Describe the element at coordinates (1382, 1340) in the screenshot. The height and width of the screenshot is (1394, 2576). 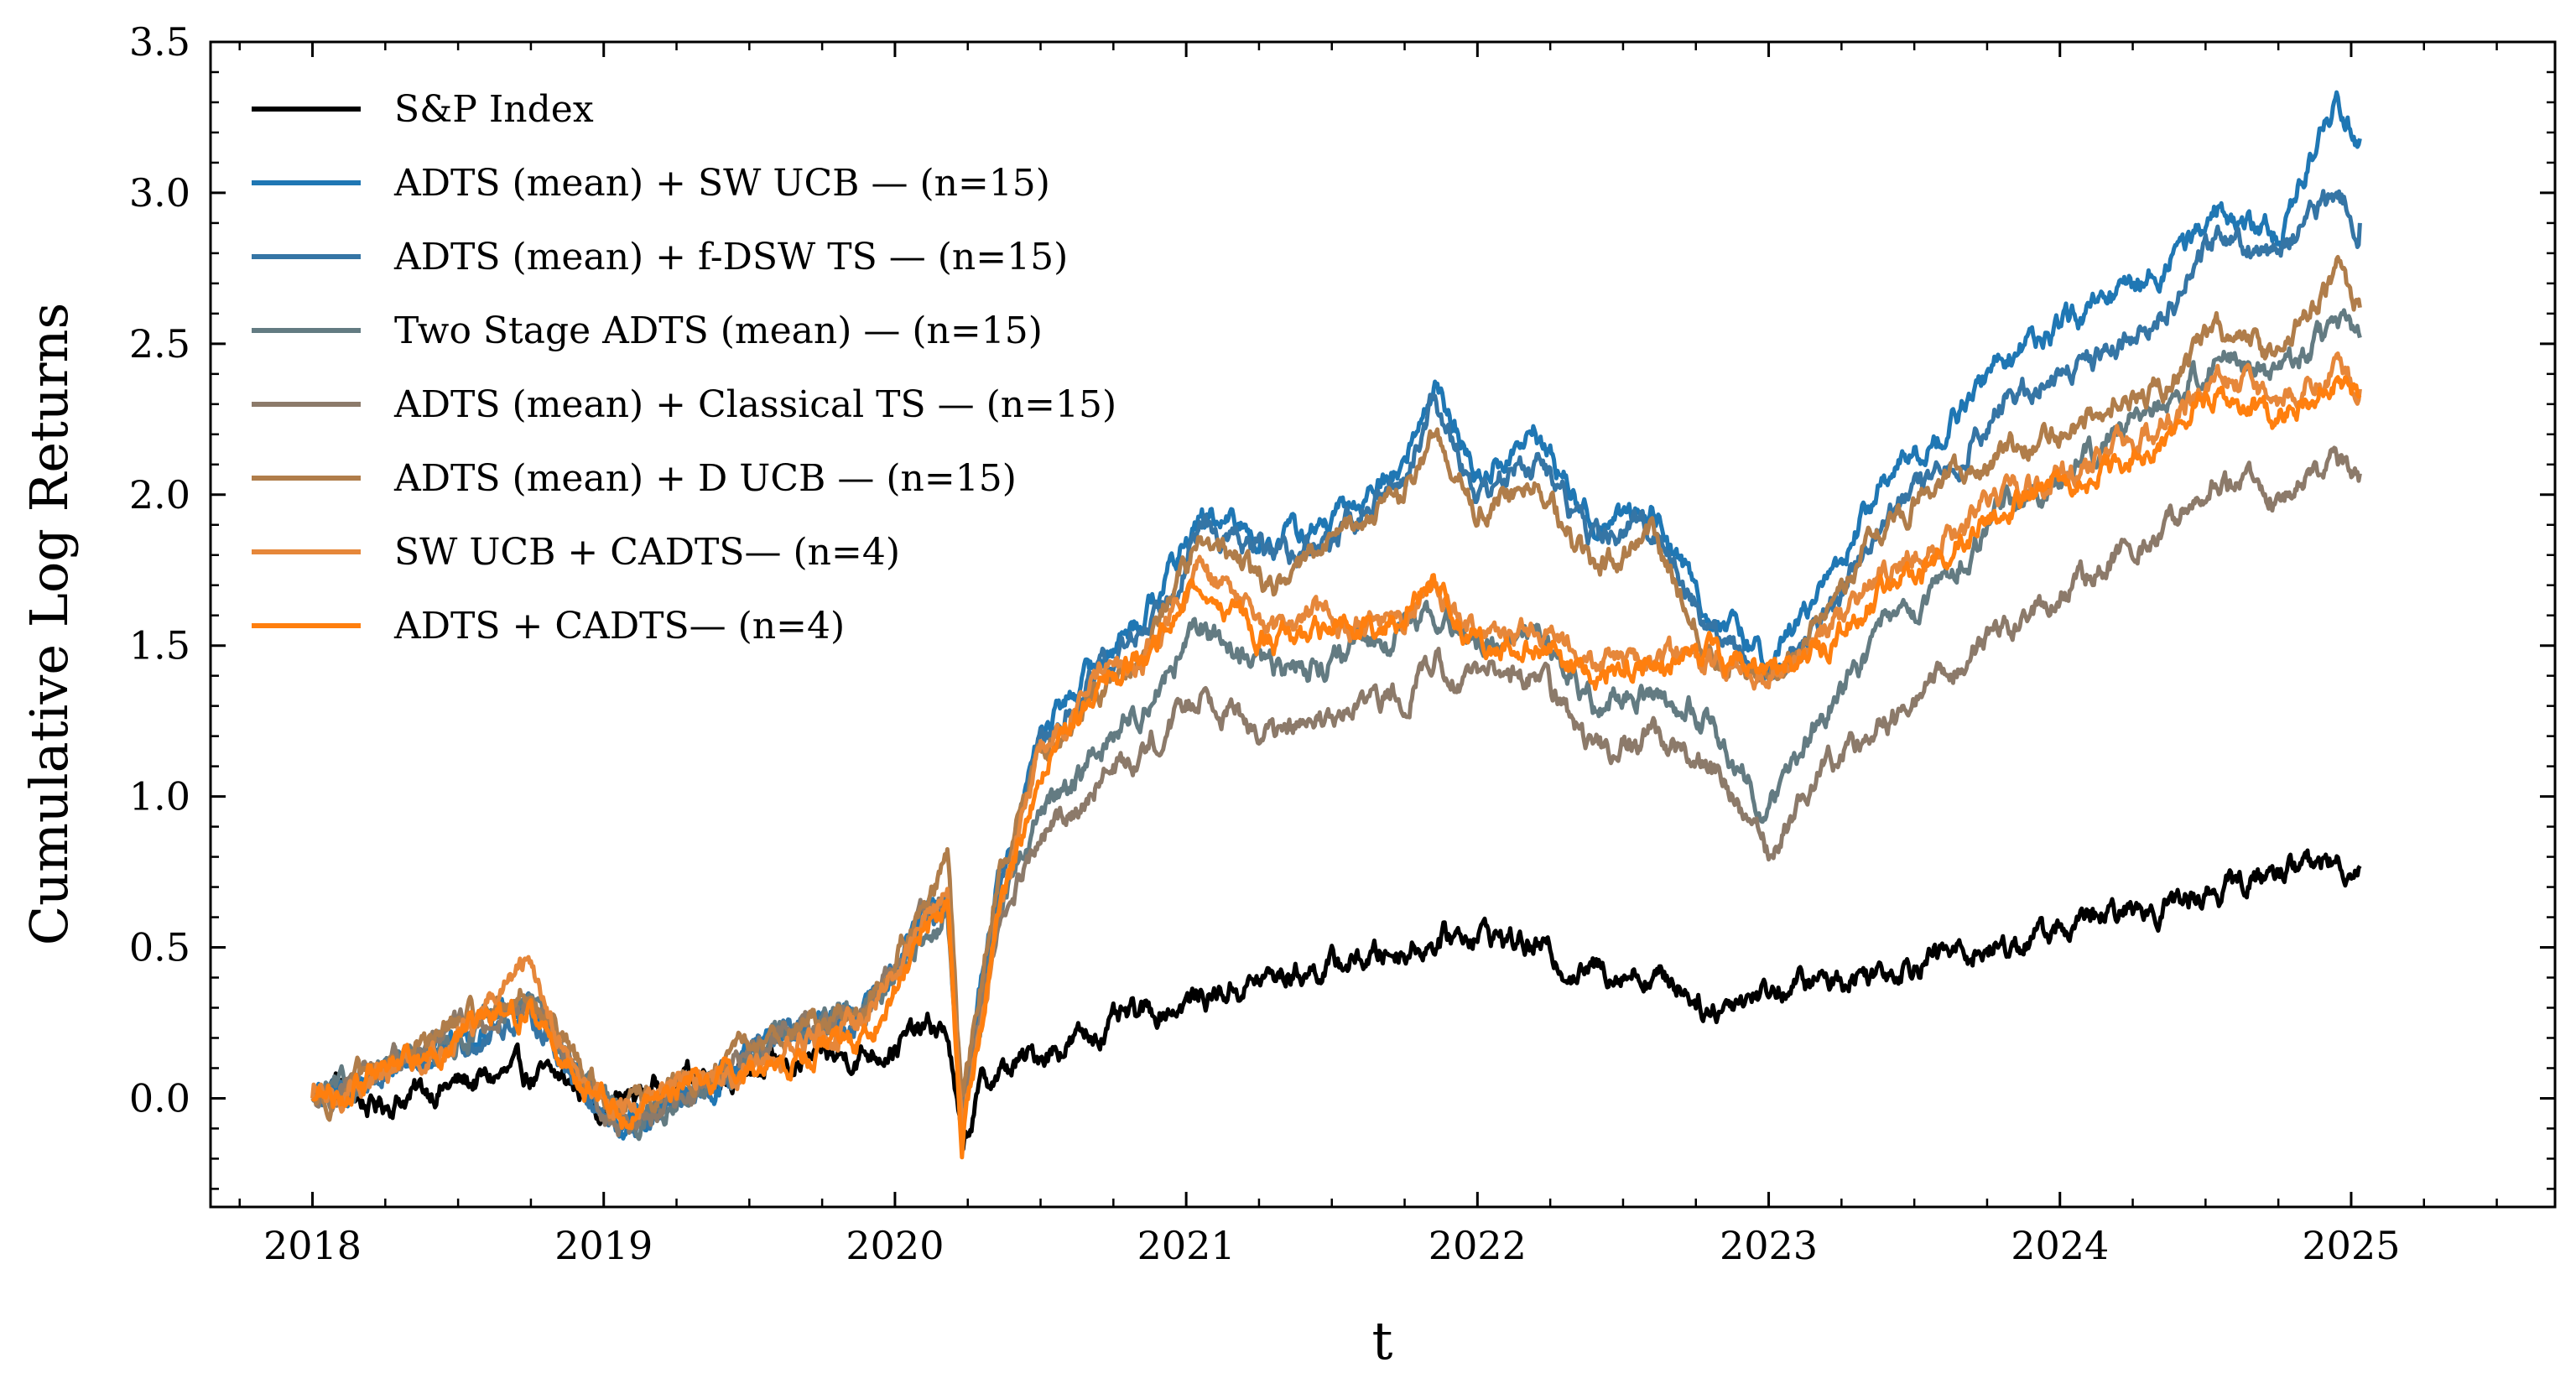
I see `x-axis-title: t` at that location.